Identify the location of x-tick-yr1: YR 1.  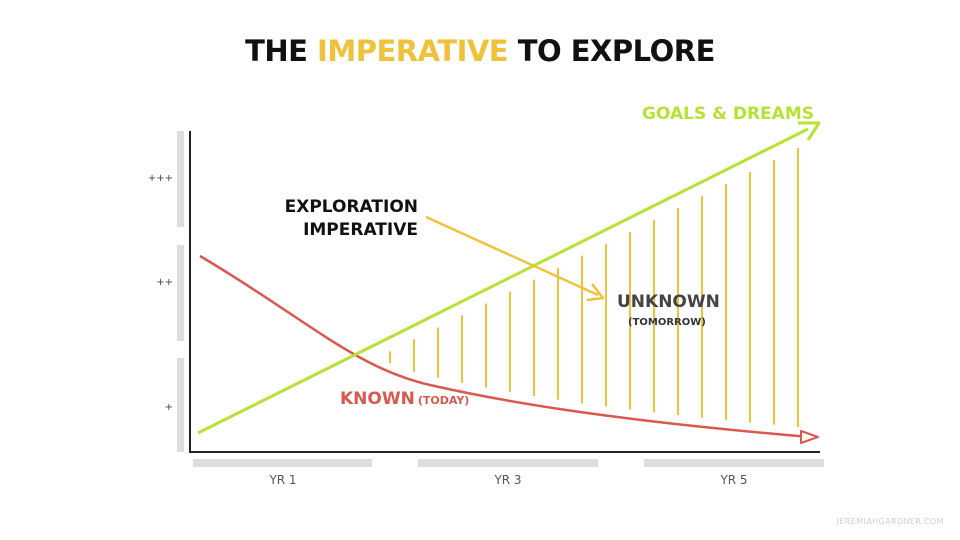
(283, 480).